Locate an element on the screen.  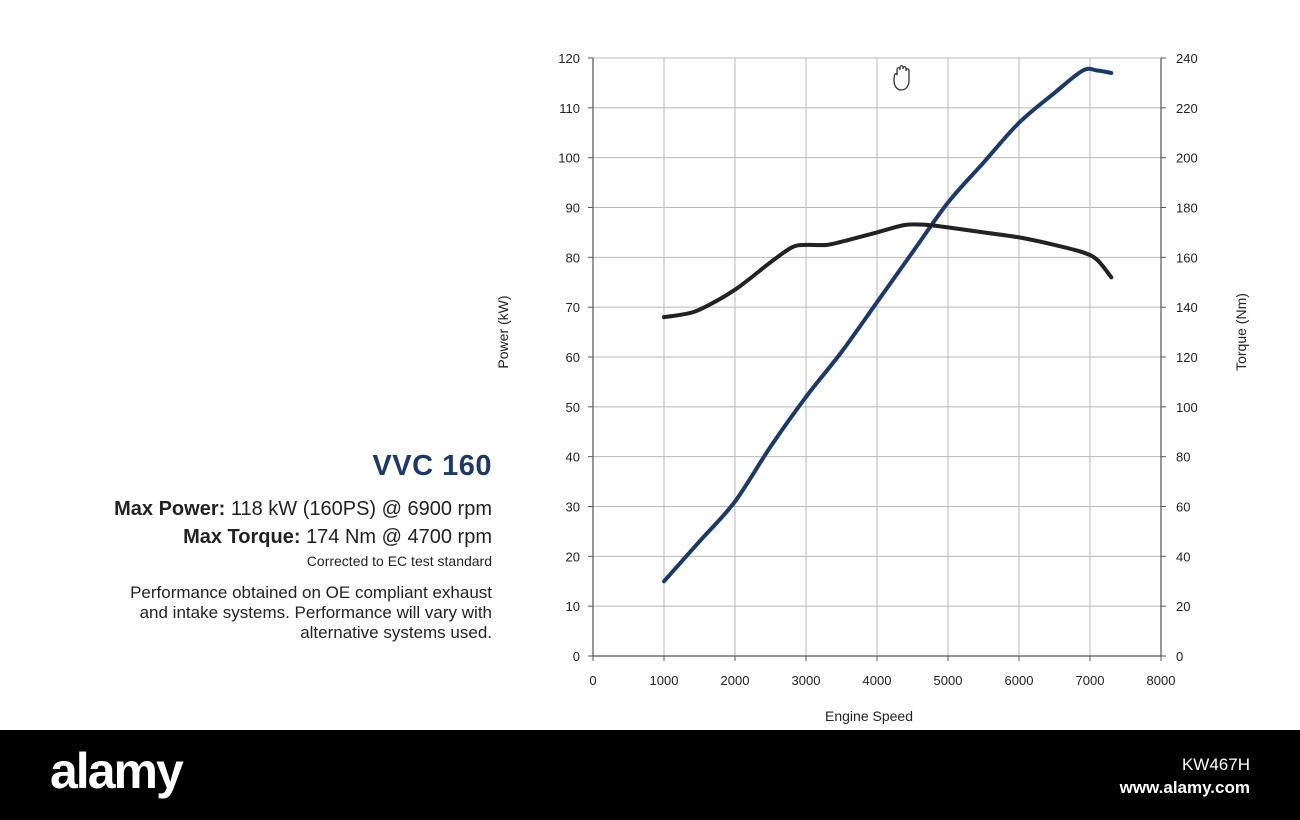
y-left-tick-label: 40 is located at coordinates (573, 457).